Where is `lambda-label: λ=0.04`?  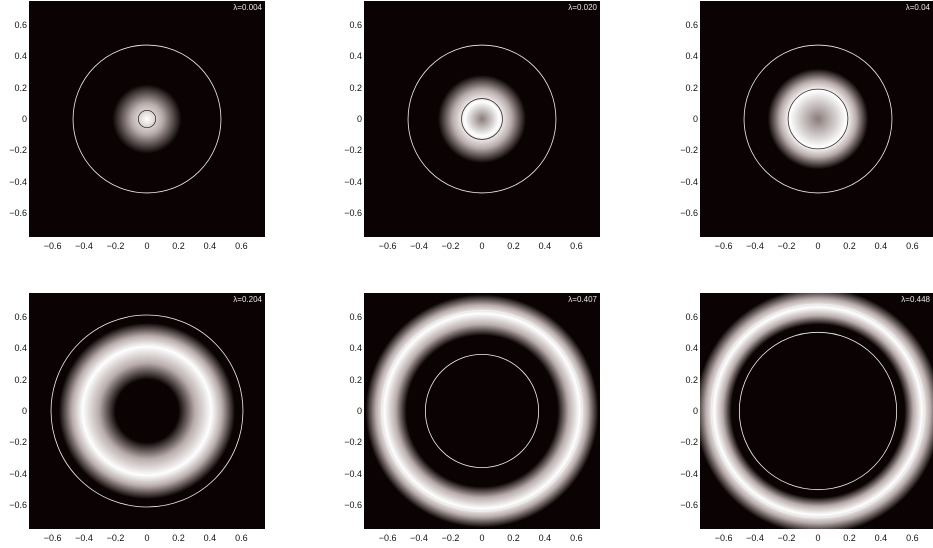
lambda-label: λ=0.04 is located at coordinates (917, 7).